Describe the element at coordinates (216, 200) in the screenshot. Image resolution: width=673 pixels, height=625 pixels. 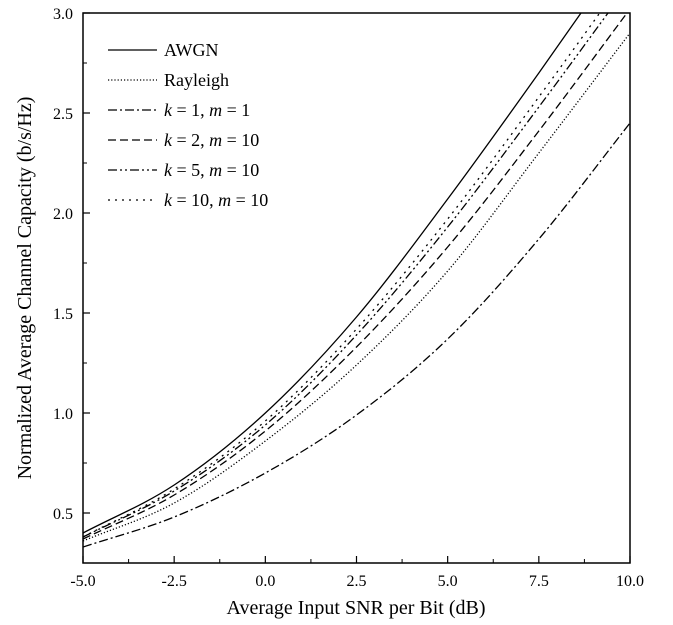
I see `legend-label: k = 10, m = 10` at that location.